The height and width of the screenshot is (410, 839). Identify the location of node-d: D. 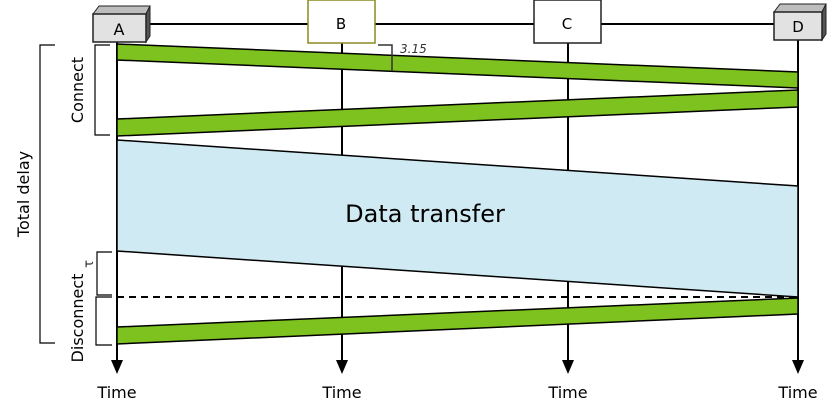
(800, 22).